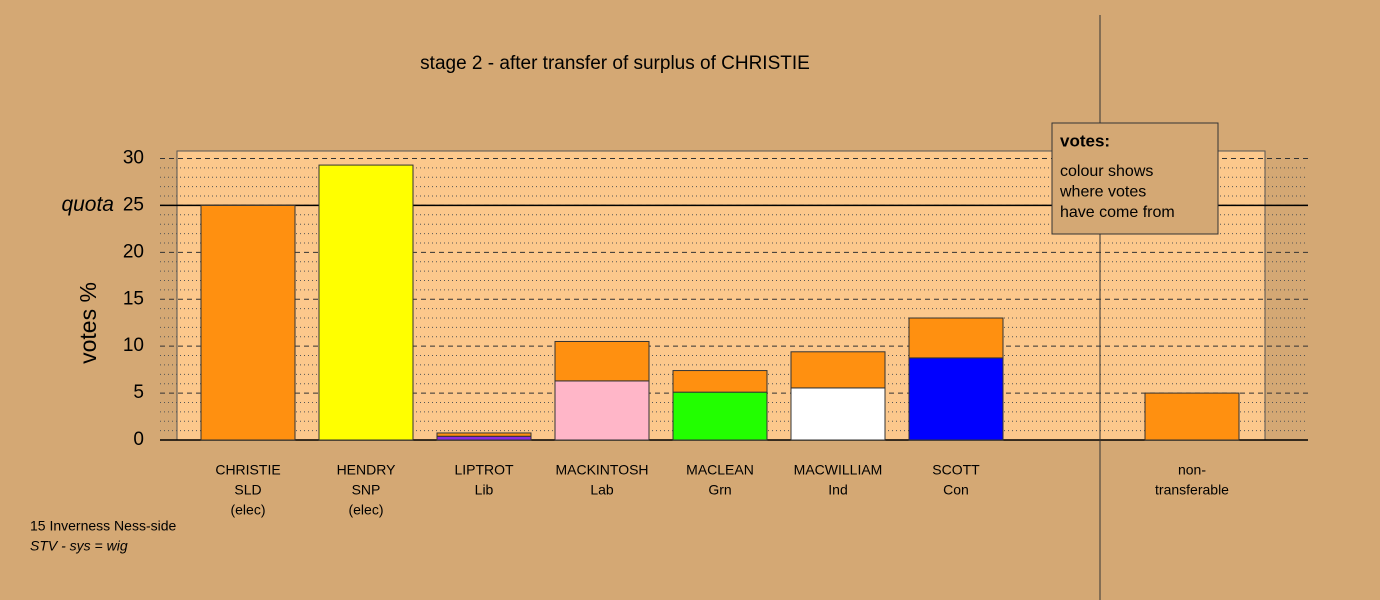  I want to click on quota-label: quota, so click(87, 204).